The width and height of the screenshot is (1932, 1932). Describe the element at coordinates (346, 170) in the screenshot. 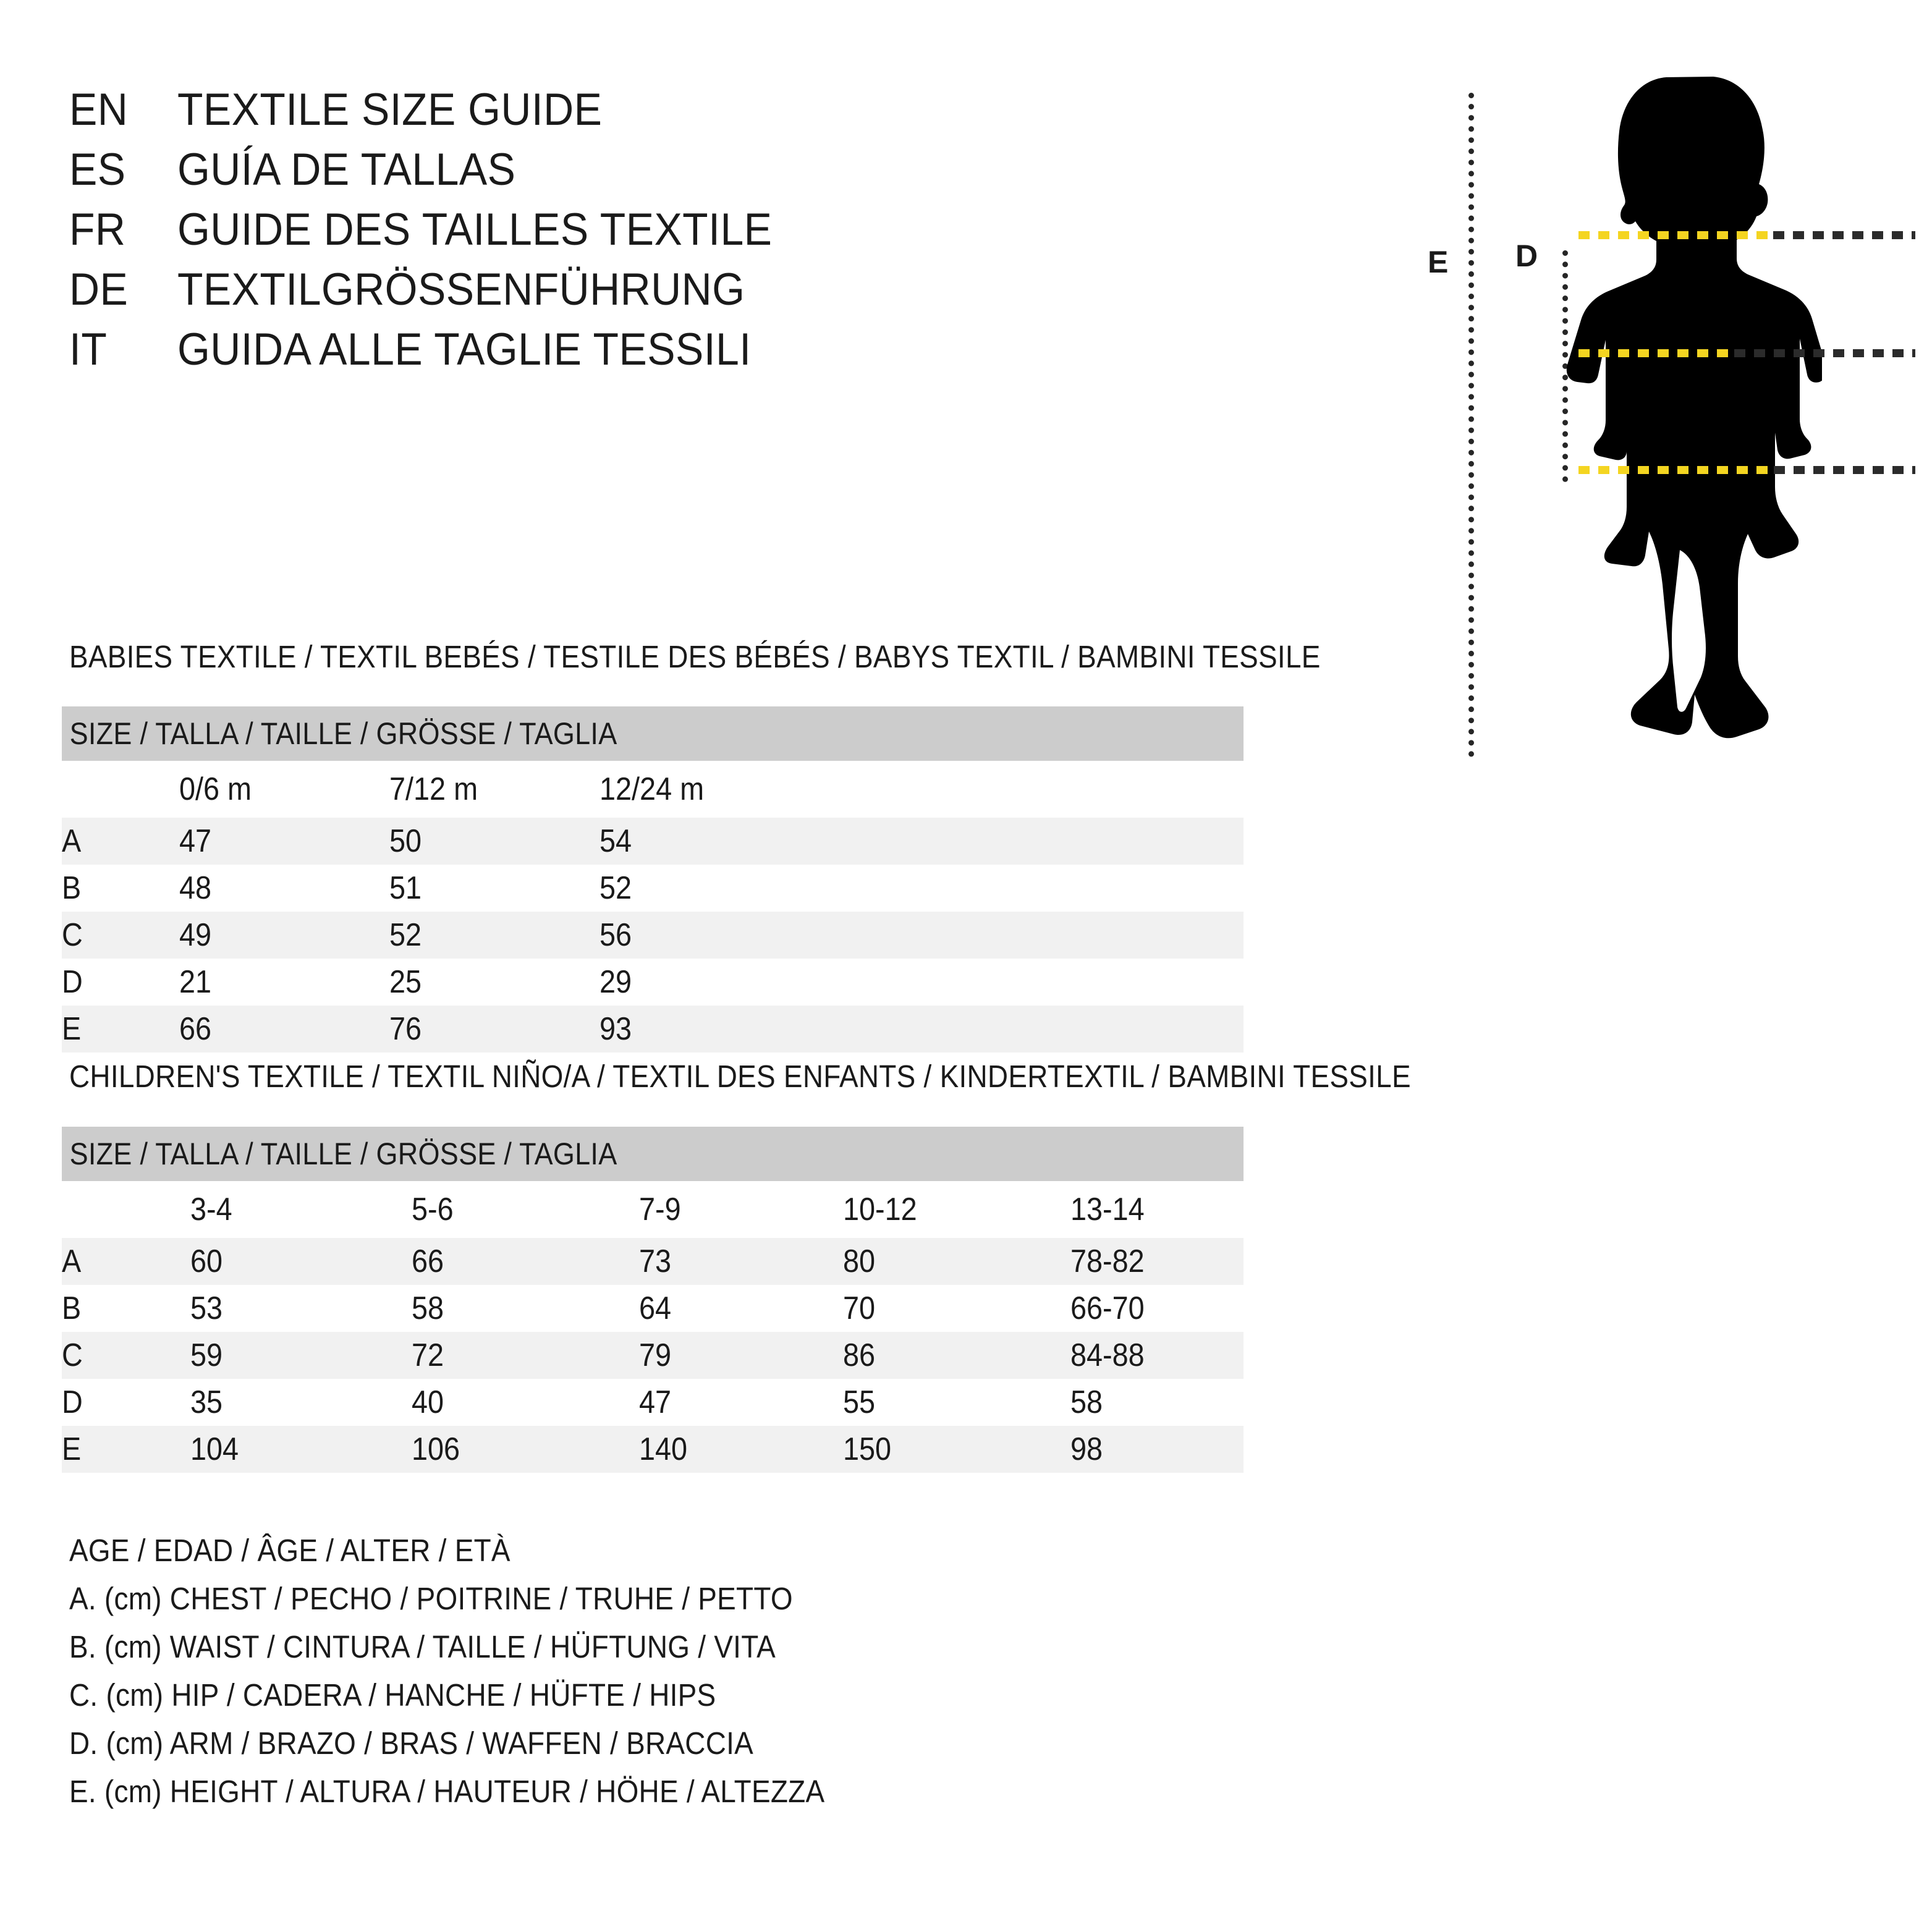

I see `language-title-es: GUÍA DE TALLAS` at that location.